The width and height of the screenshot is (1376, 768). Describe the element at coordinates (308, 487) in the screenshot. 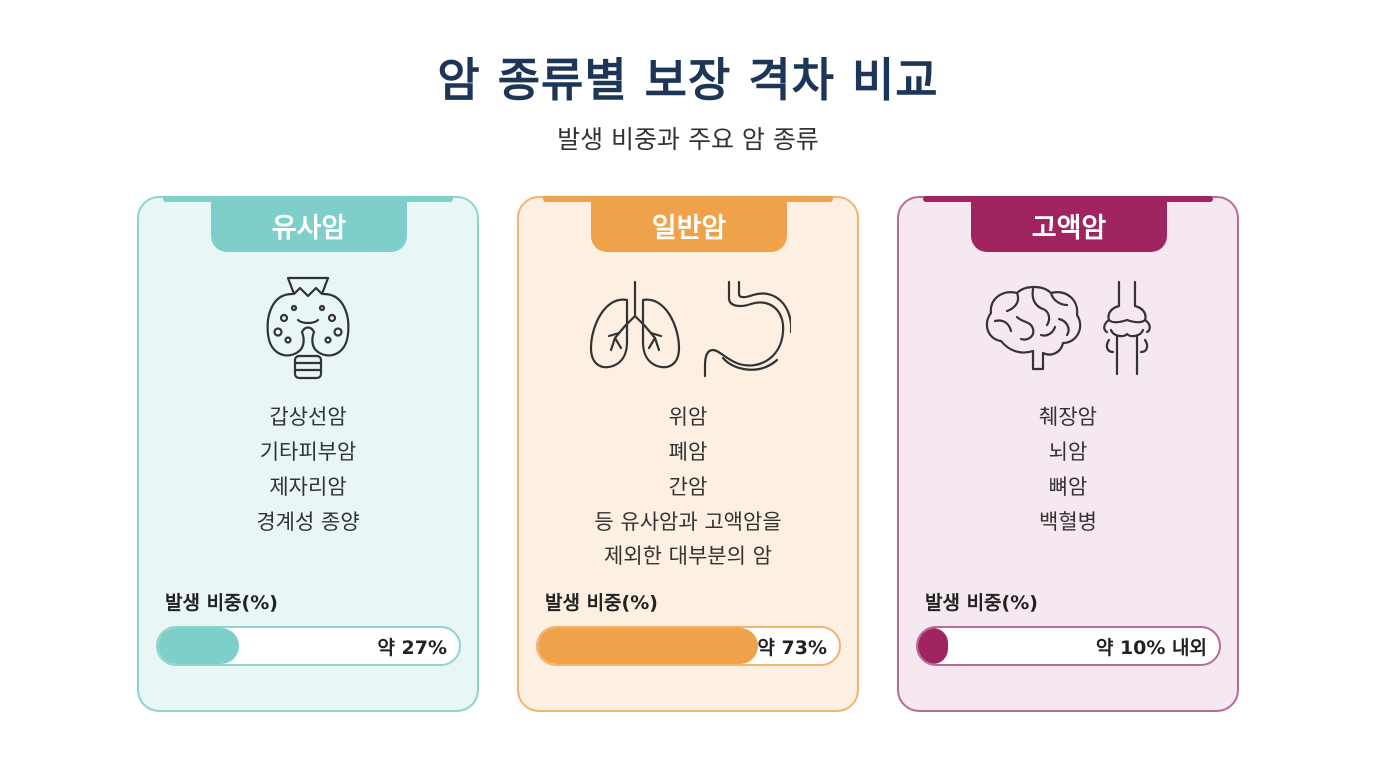

I see `list-item: 제자리암` at that location.